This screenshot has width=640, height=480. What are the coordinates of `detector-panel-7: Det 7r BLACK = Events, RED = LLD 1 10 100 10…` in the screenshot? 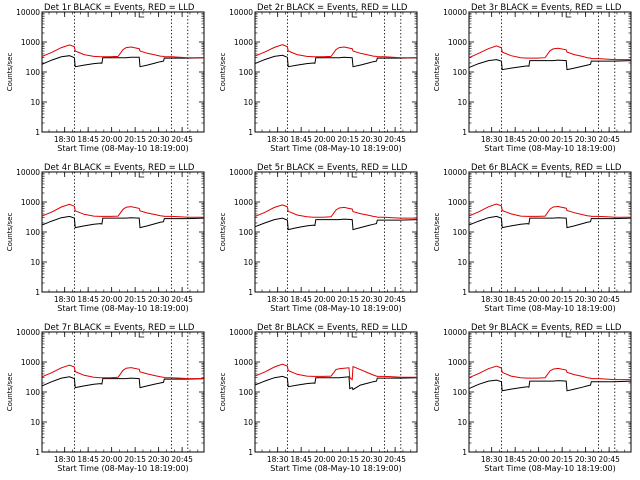 It's located at (105, 398).